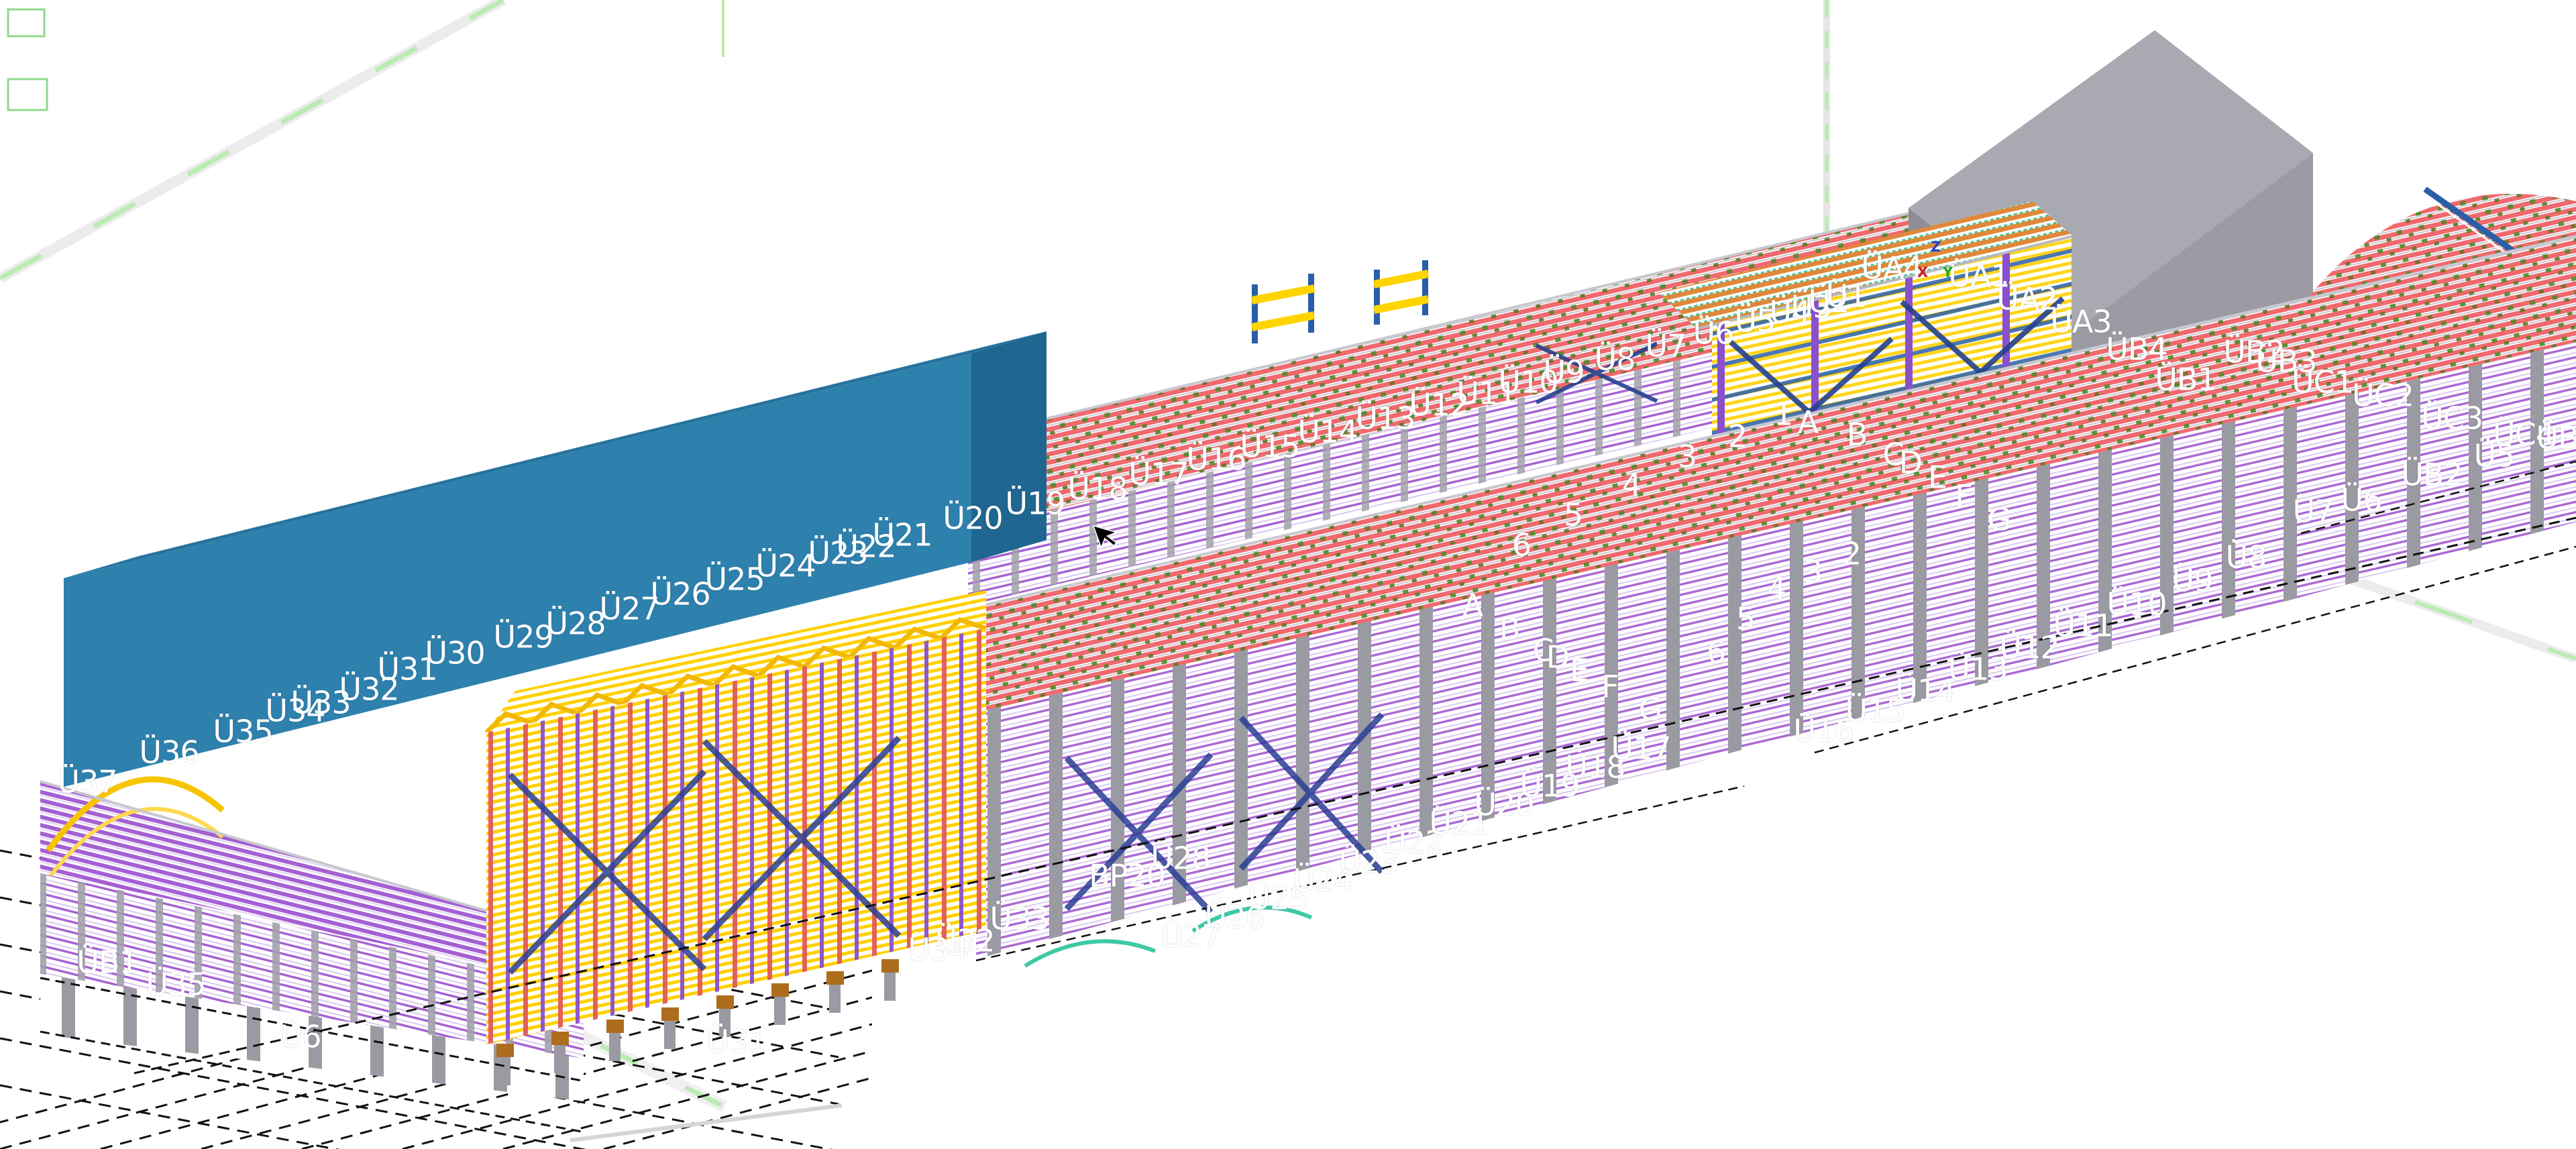 This screenshot has width=2576, height=1149. What do you see at coordinates (706, 1122) in the screenshot?
I see `slab-edge-line` at bounding box center [706, 1122].